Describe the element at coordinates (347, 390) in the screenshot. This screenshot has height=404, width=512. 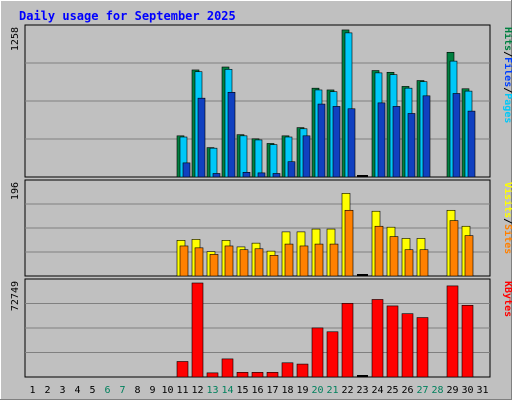
I see `x-tick-day-22: 22` at that location.